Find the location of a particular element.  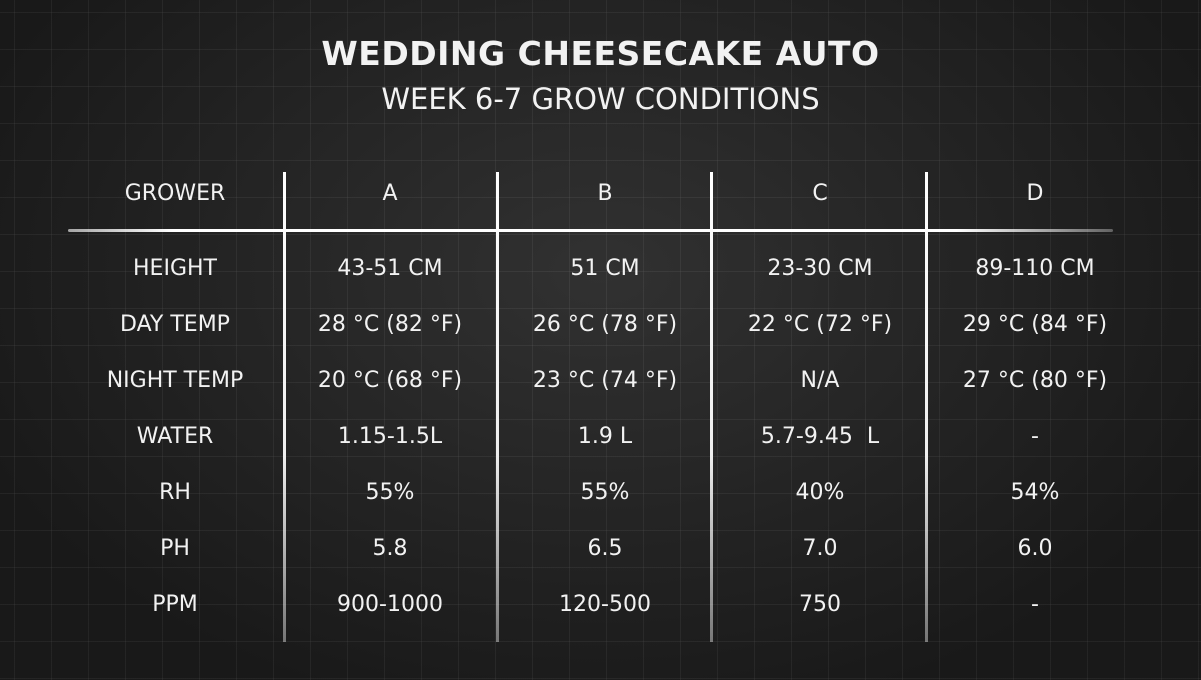

table-cell: 6.5 is located at coordinates (605, 548).